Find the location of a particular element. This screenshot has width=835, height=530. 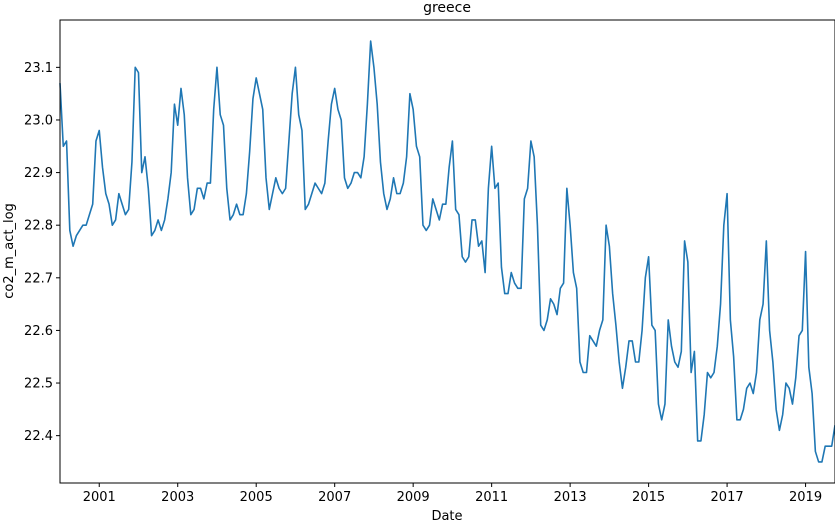

y-tick-label: 22.6 is located at coordinates (38, 331).